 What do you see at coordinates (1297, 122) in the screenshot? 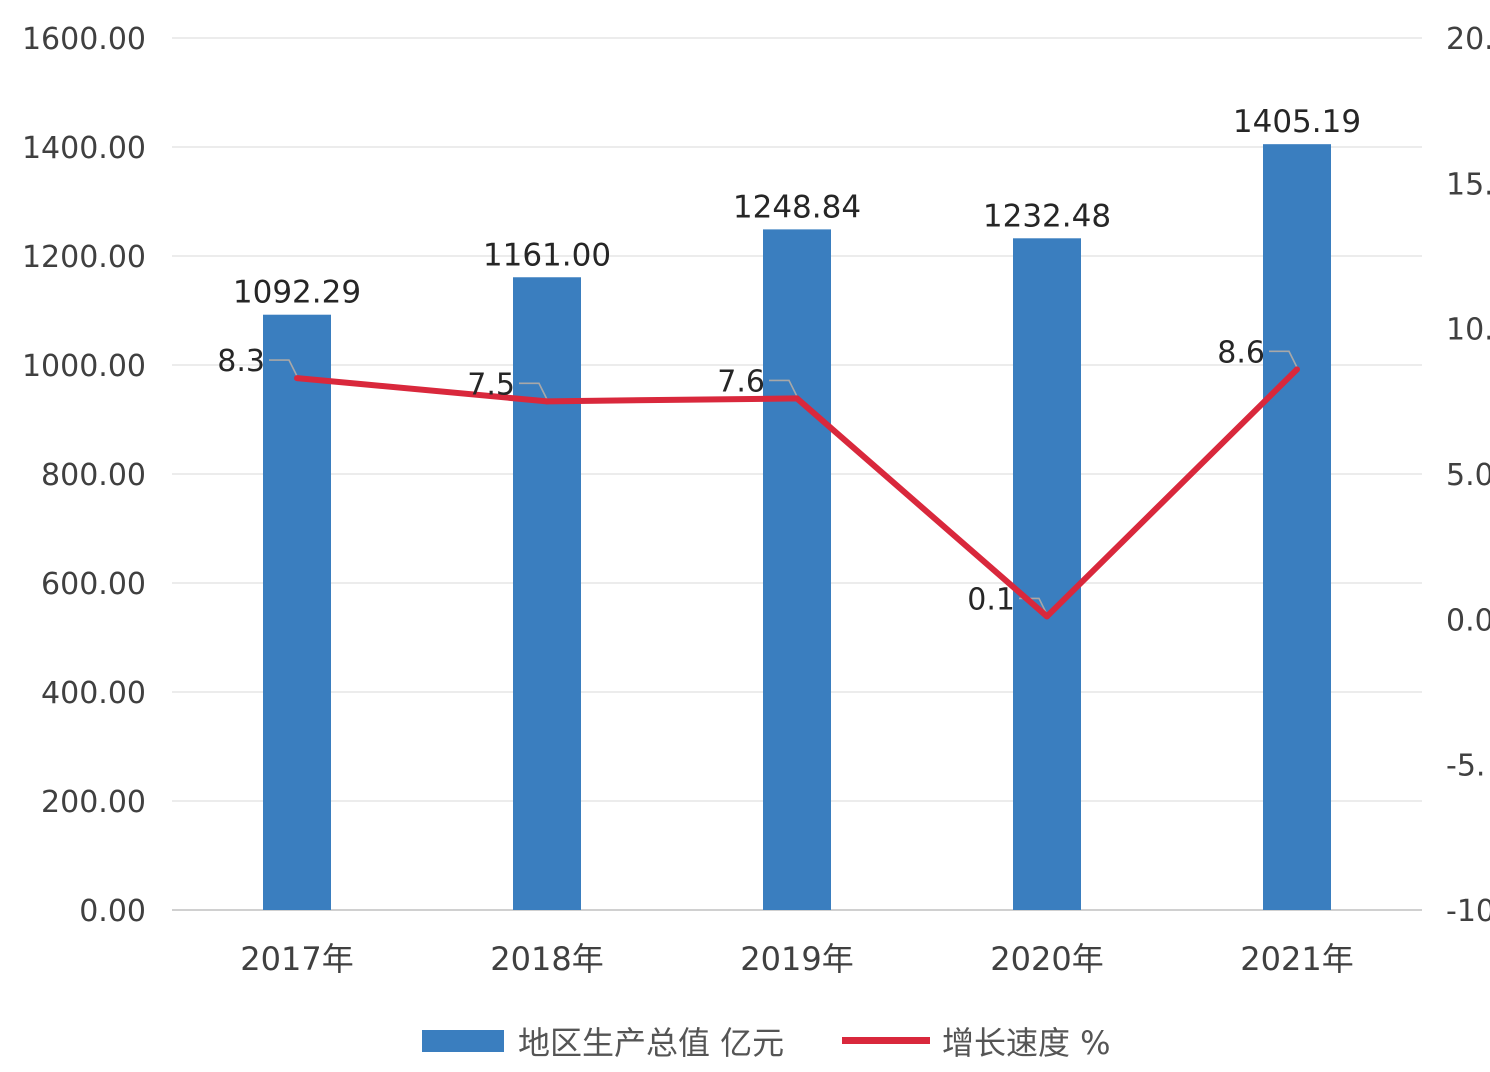
I see `bar-value-label: 1405.19` at bounding box center [1297, 122].